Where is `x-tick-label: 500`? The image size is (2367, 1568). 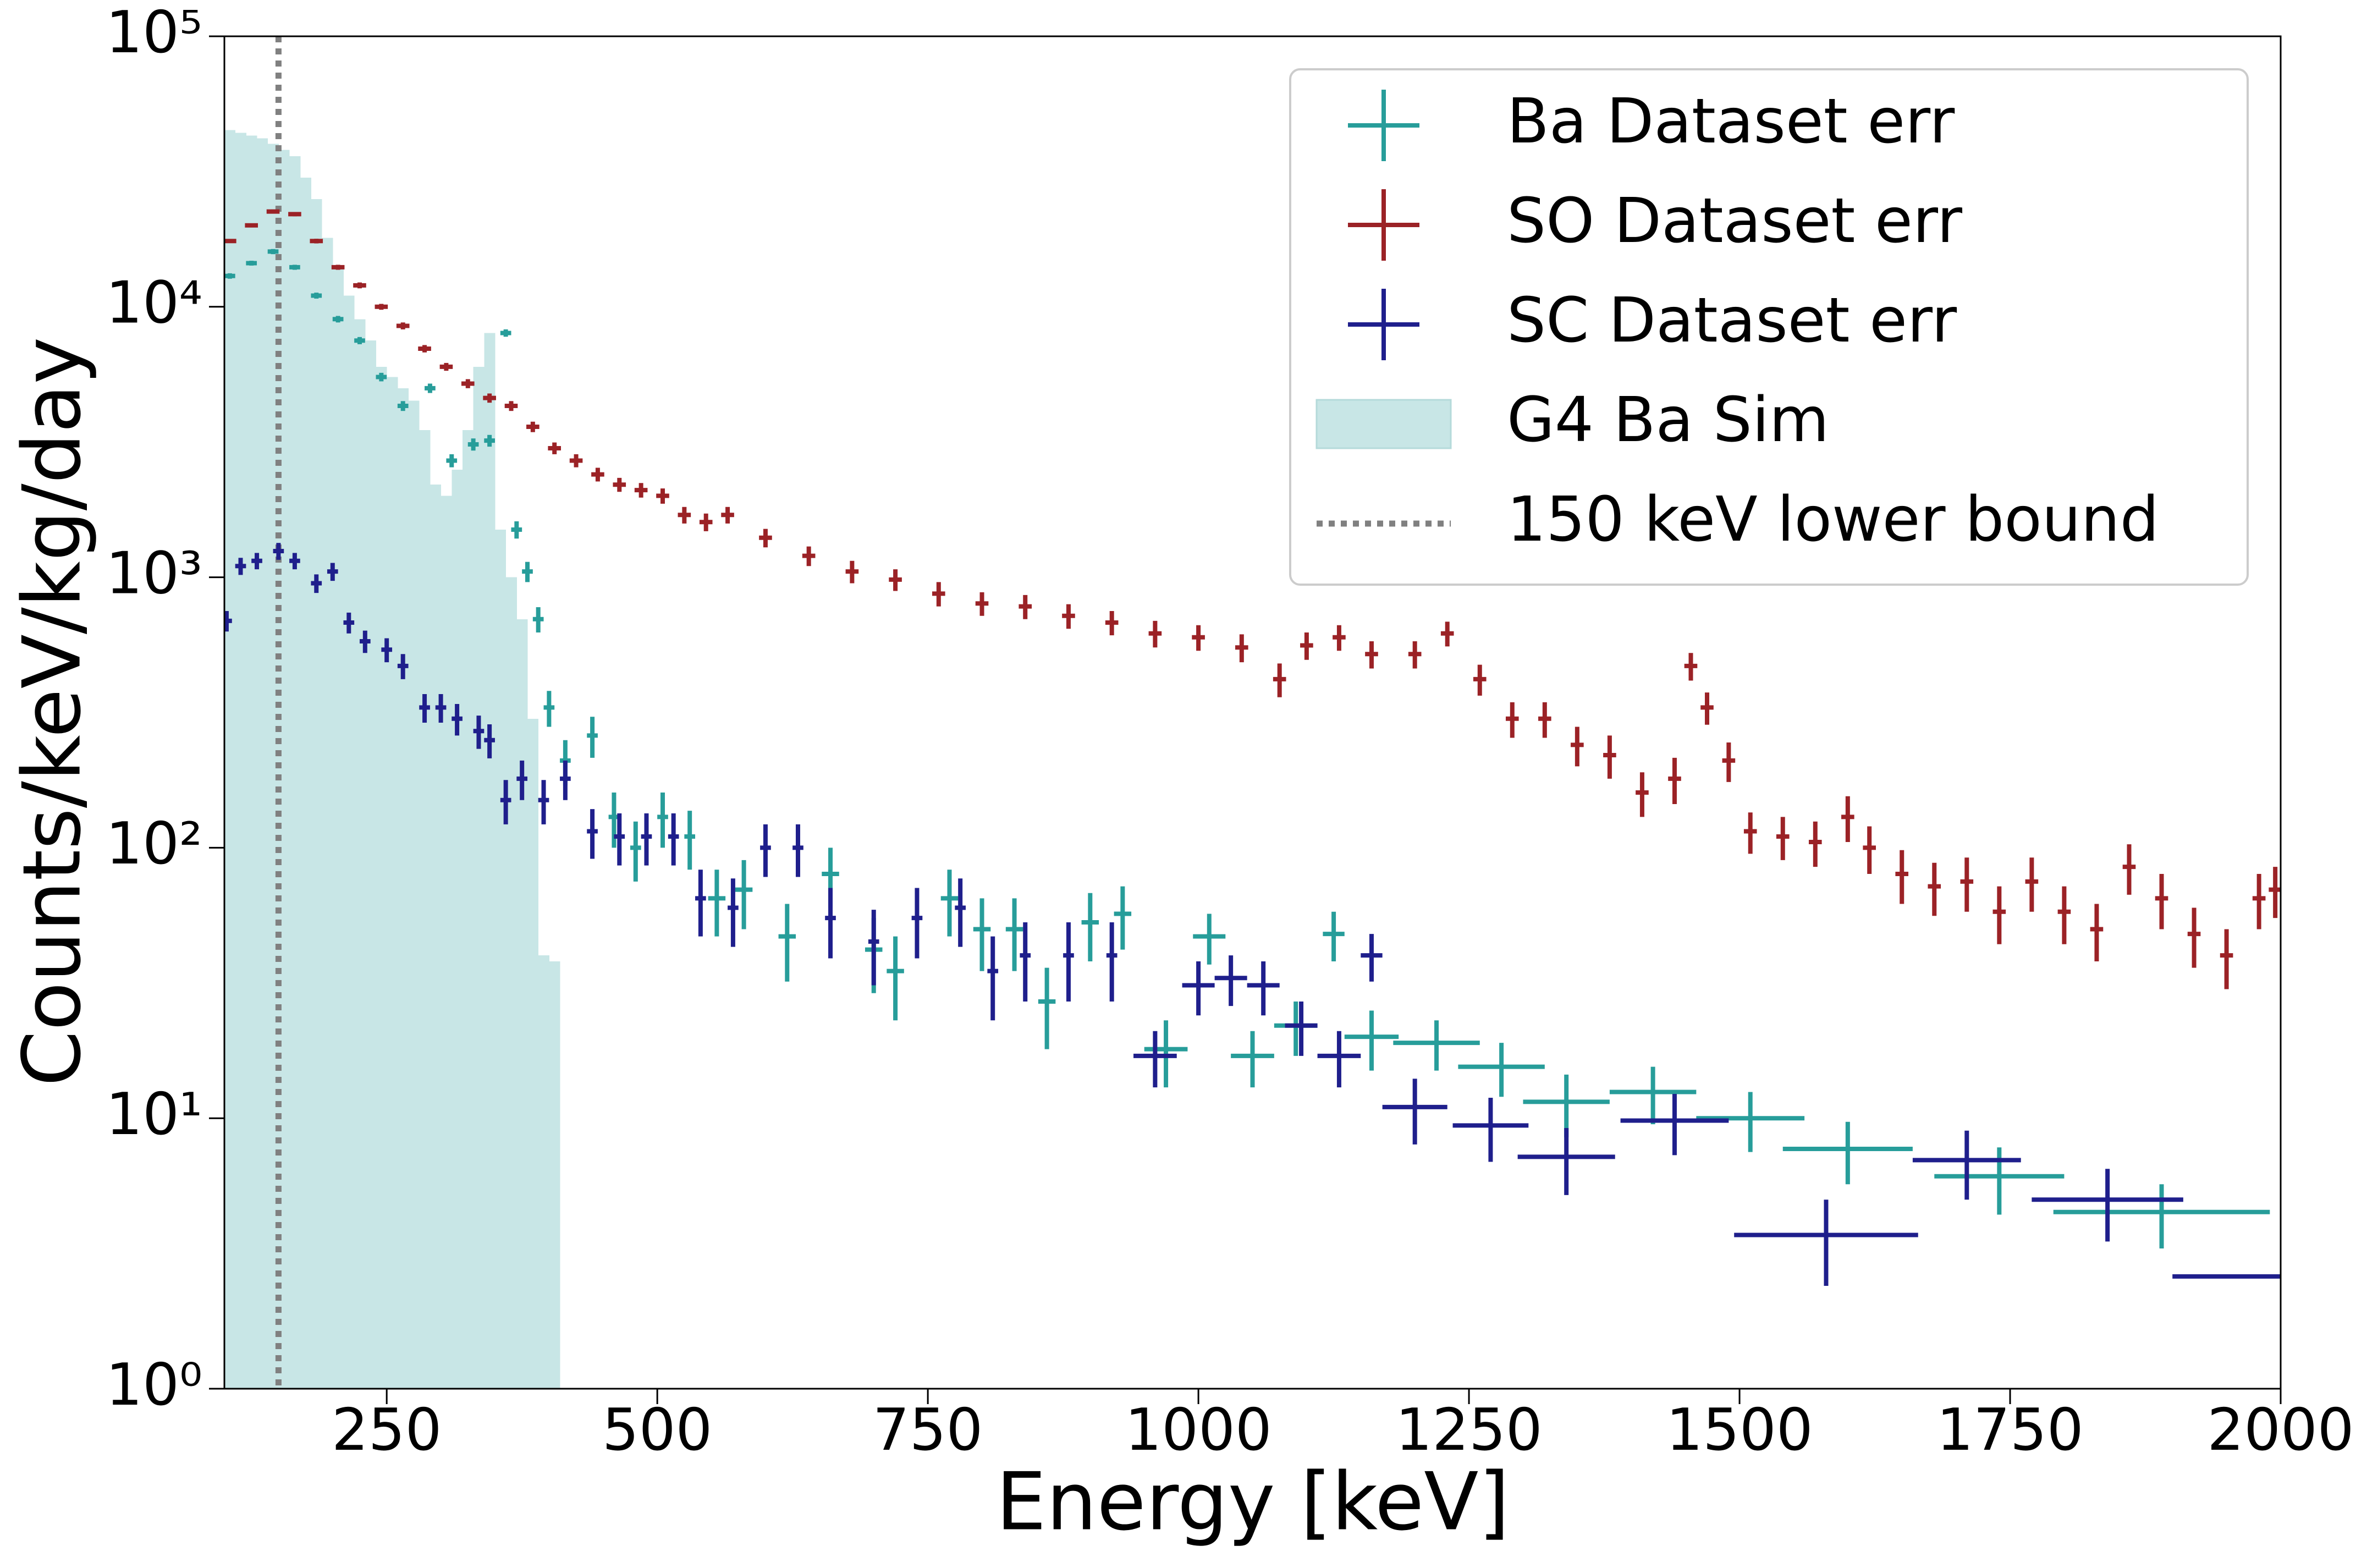 x-tick-label: 500 is located at coordinates (657, 1430).